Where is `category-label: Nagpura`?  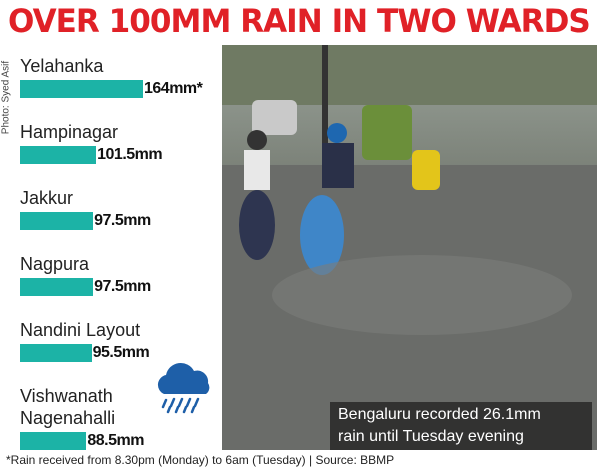 category-label: Nagpura is located at coordinates (55, 264).